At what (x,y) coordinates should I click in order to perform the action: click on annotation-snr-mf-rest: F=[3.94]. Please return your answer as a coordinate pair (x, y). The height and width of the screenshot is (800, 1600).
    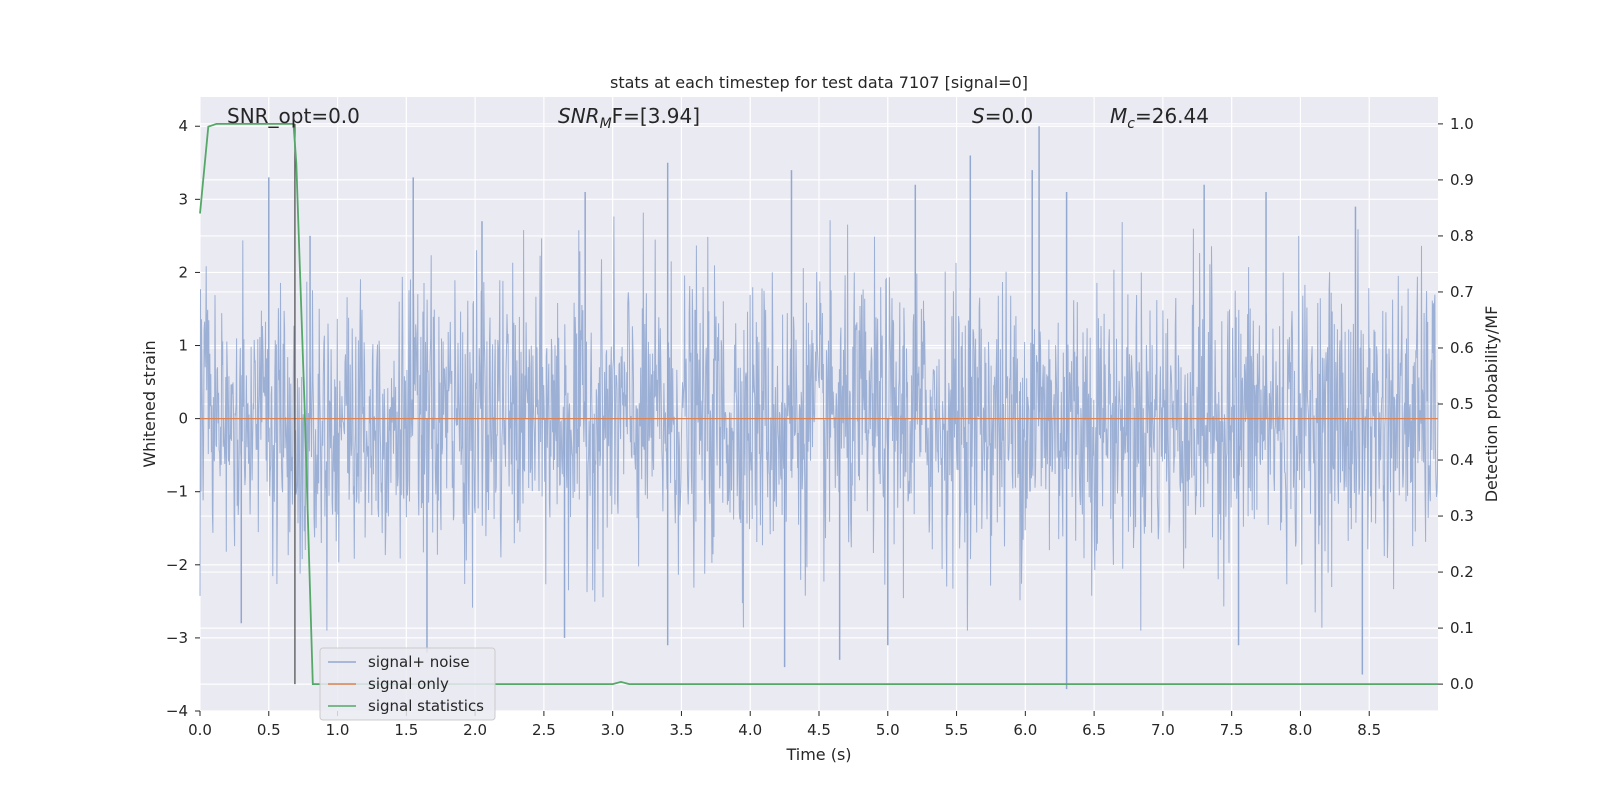
    Looking at the image, I should click on (656, 116).